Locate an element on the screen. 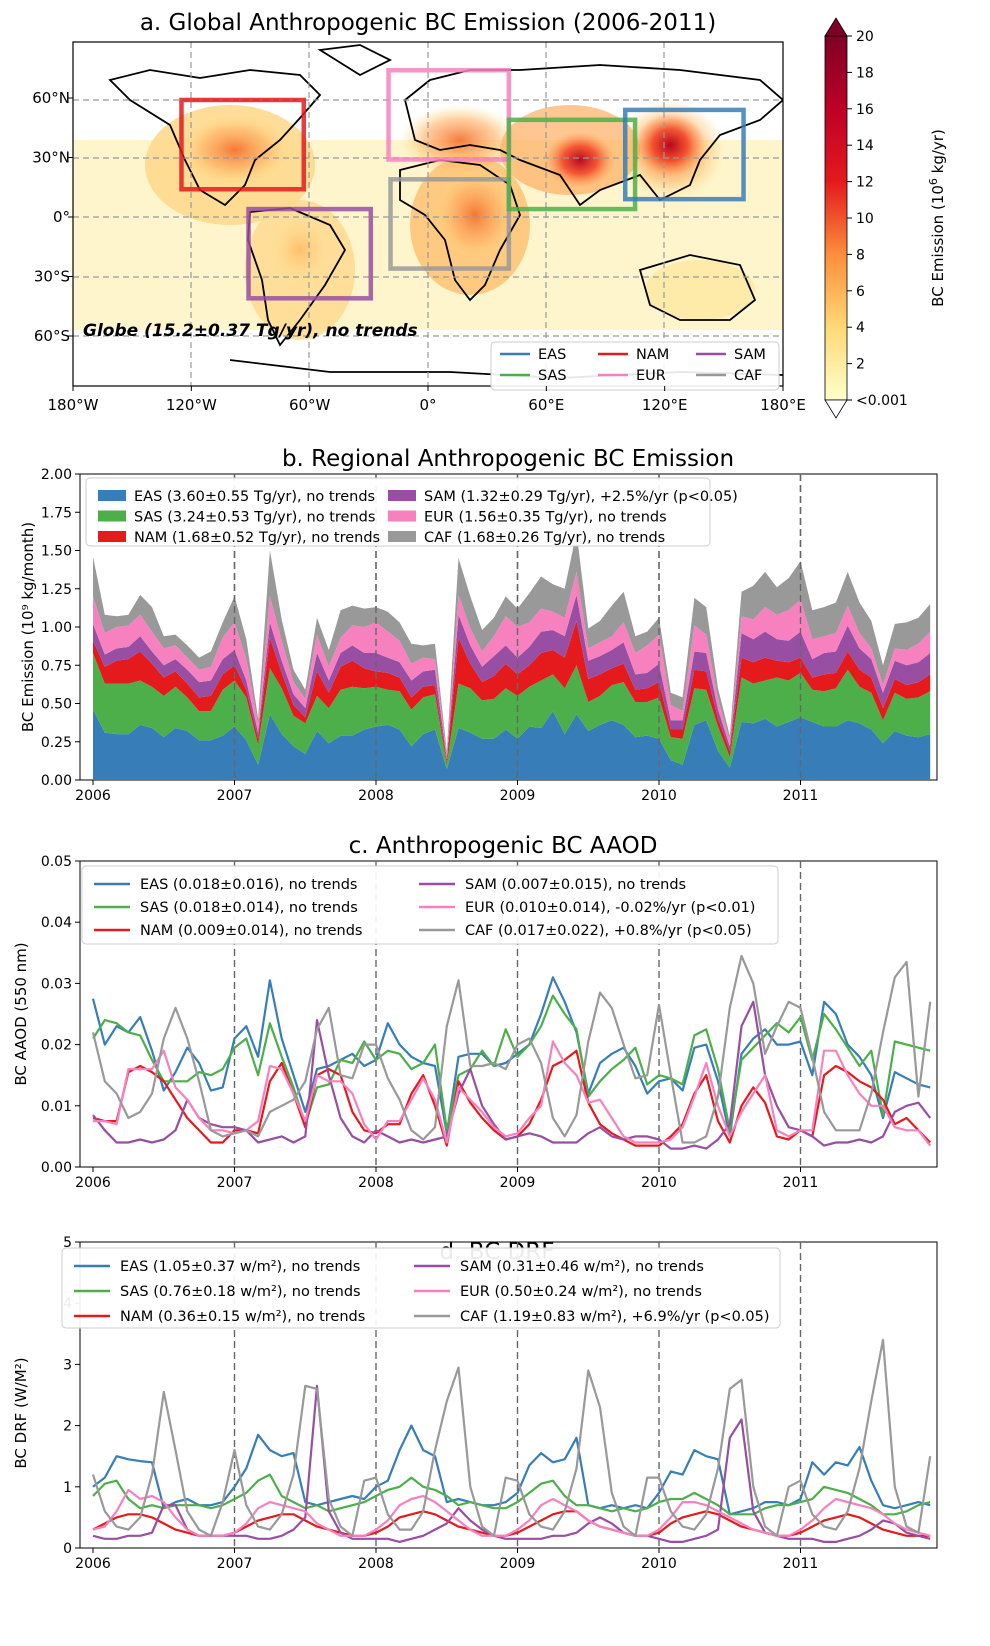 The height and width of the screenshot is (1646, 990). legend-label-eur: EUR (1.56±0.35 Tg/yr), no trends is located at coordinates (545, 518).